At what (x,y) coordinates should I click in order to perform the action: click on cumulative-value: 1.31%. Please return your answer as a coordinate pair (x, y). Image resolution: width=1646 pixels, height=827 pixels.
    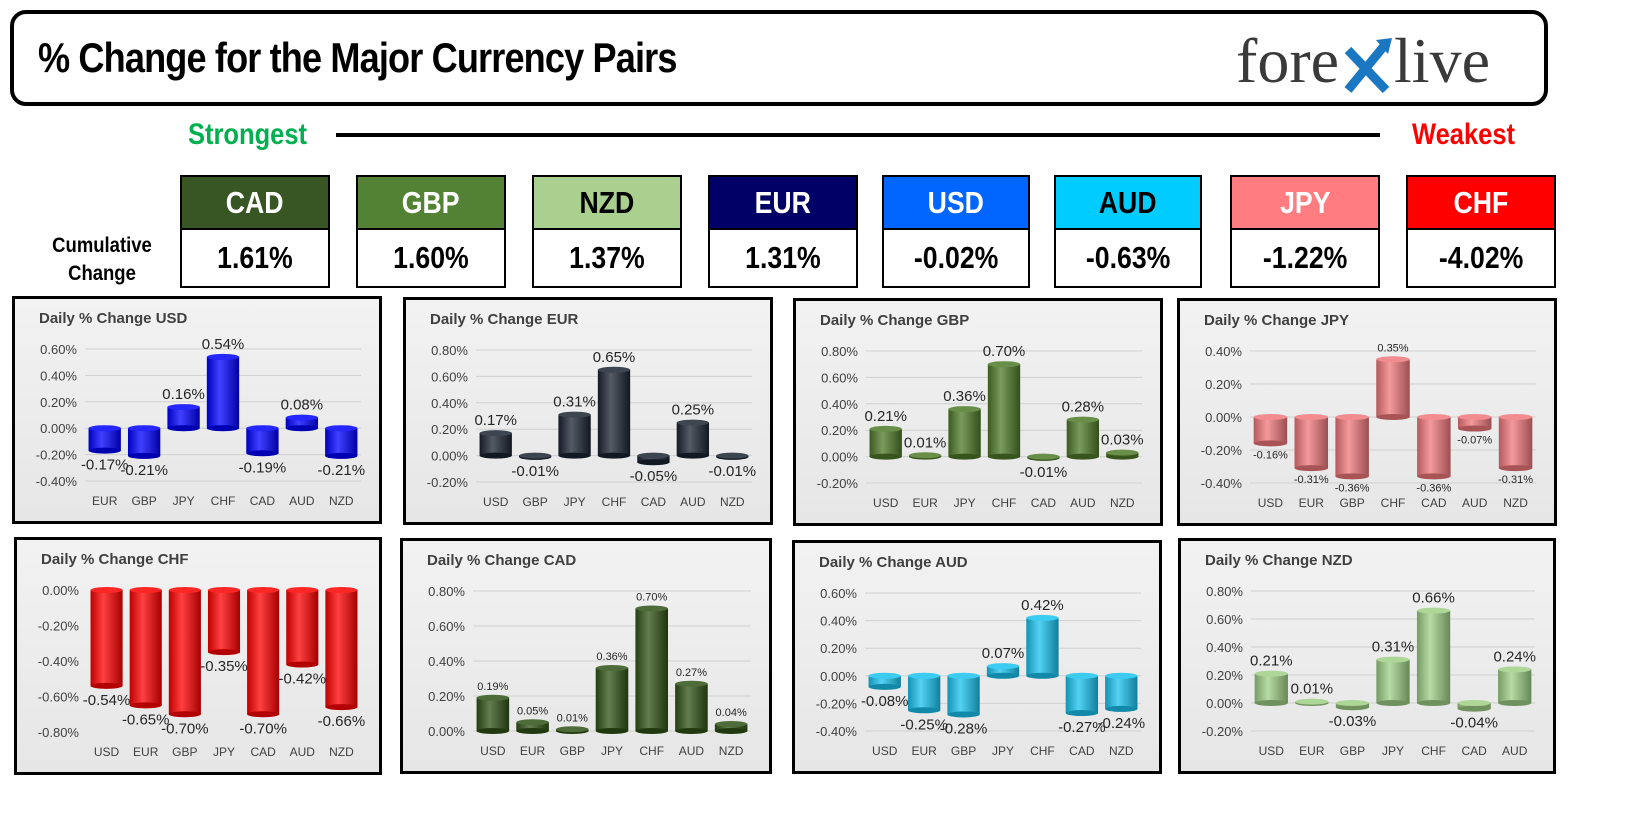
    Looking at the image, I should click on (783, 257).